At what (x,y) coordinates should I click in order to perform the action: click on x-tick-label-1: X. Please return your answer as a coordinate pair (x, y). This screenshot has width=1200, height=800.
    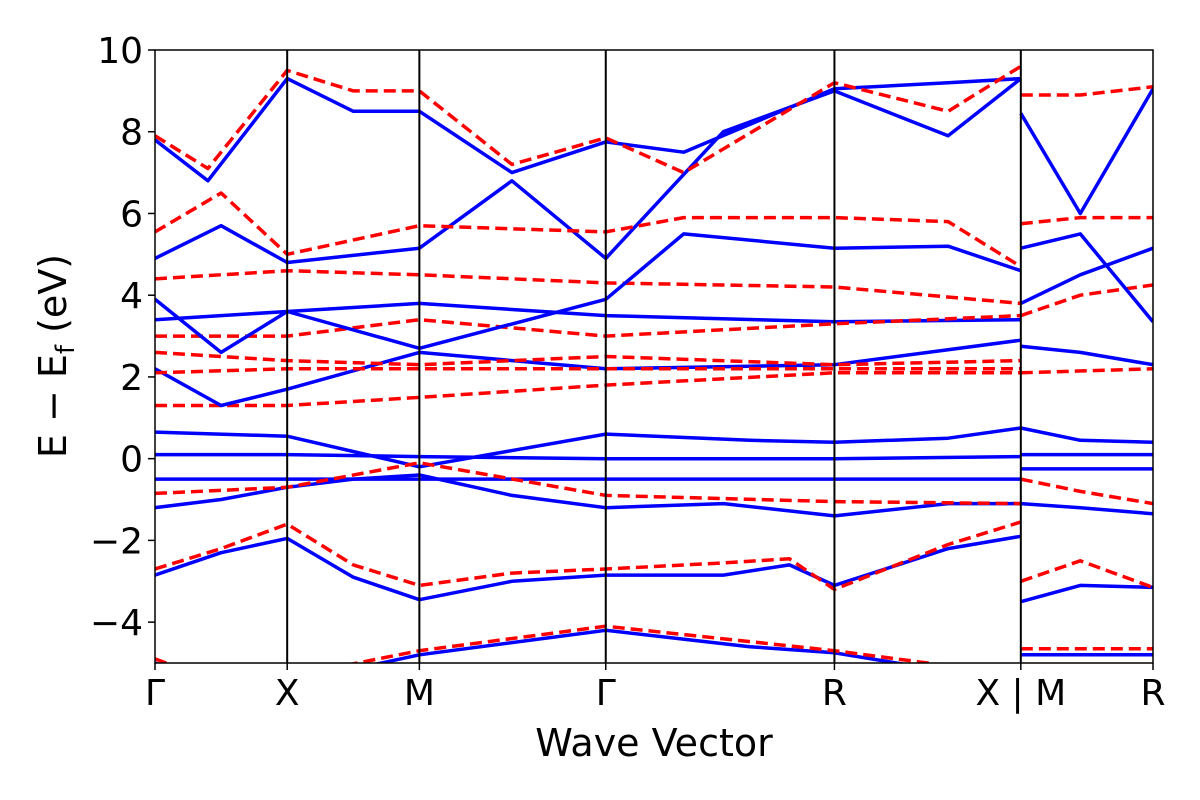
    Looking at the image, I should click on (287, 693).